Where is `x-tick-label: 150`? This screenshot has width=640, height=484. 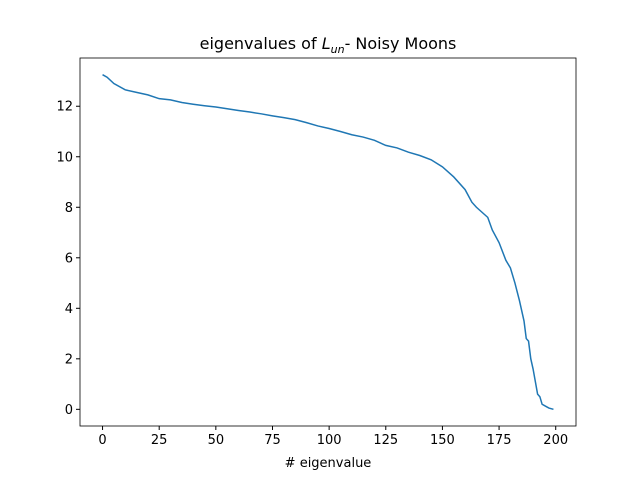 x-tick-label: 150 is located at coordinates (442, 440).